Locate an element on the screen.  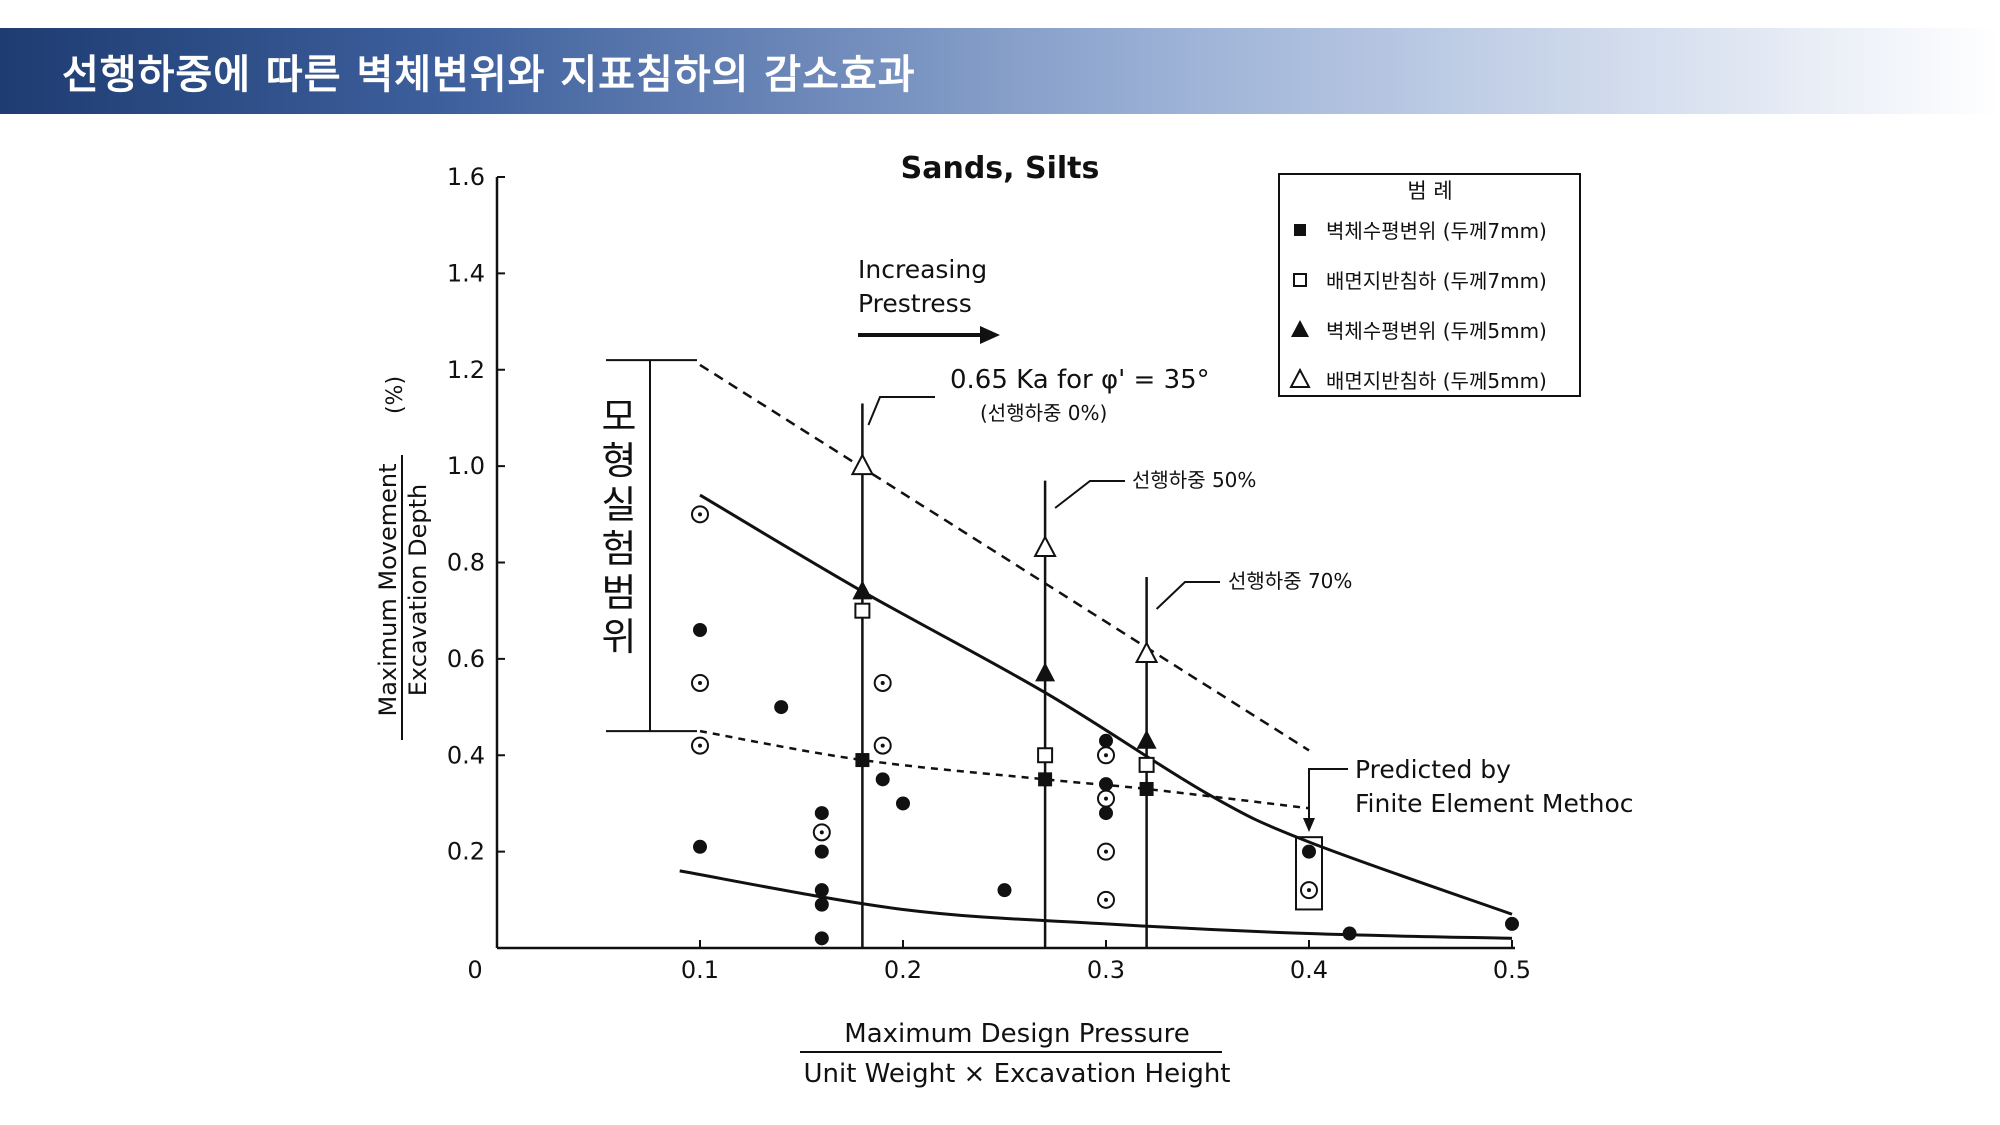
prestress-50-label: 선행하중 50% is located at coordinates (1194, 480).